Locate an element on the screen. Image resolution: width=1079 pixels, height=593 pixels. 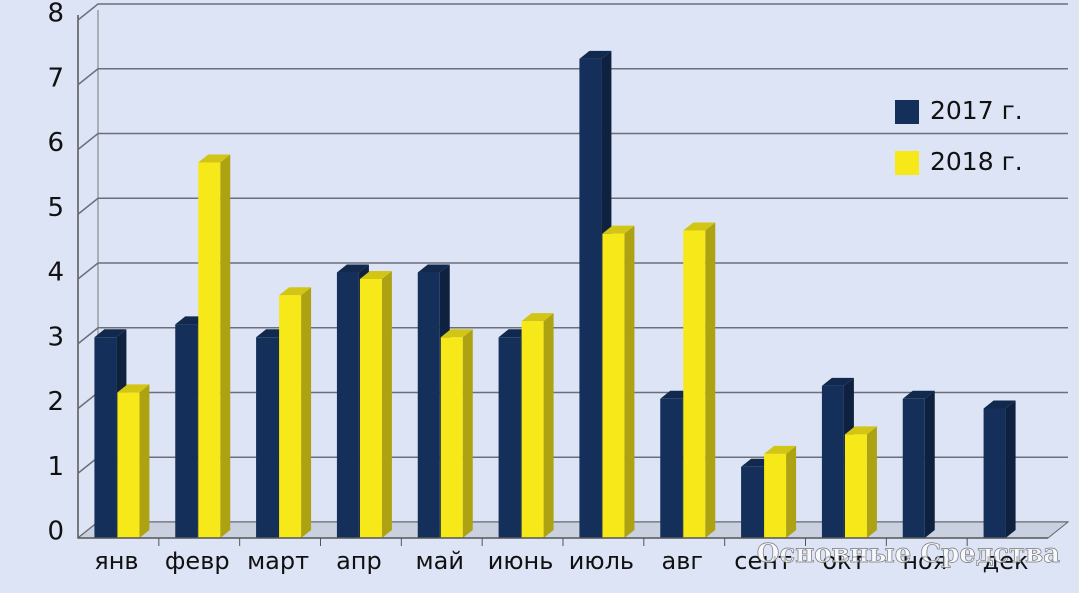
y-tick-label: 5 is located at coordinates (55, 208).